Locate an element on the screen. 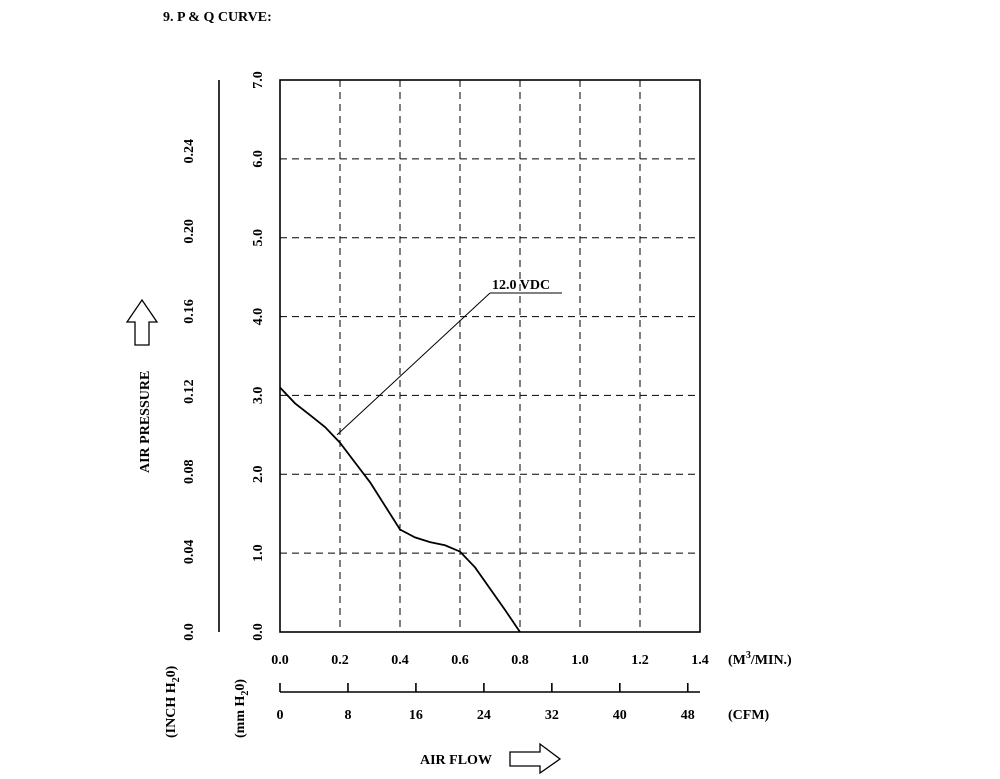 The height and width of the screenshot is (779, 1000). annotation-label: 12.0 VDC is located at coordinates (521, 285).